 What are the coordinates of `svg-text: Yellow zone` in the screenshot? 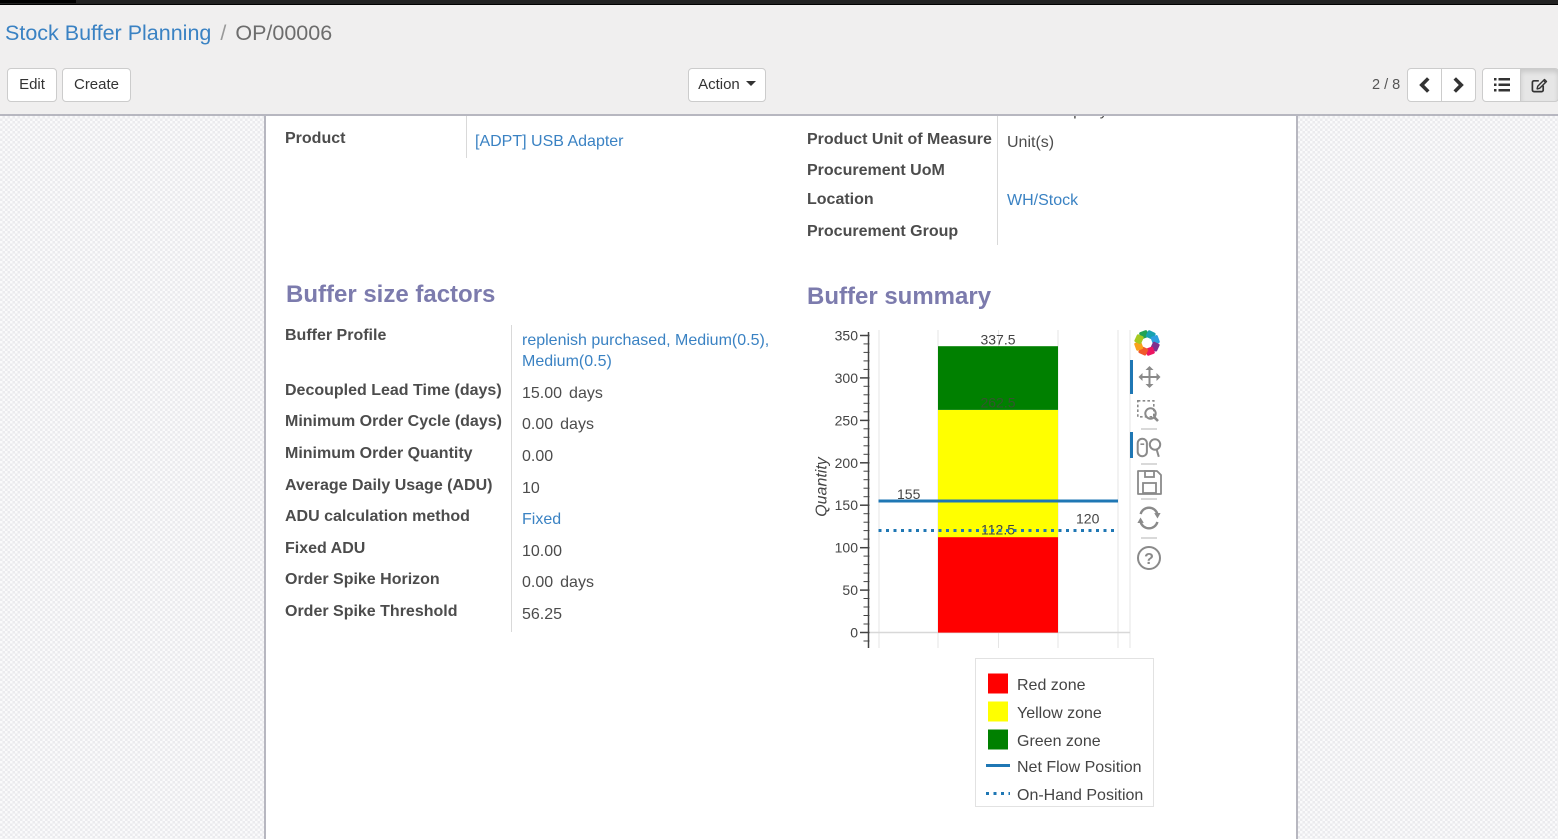 It's located at (1059, 713).